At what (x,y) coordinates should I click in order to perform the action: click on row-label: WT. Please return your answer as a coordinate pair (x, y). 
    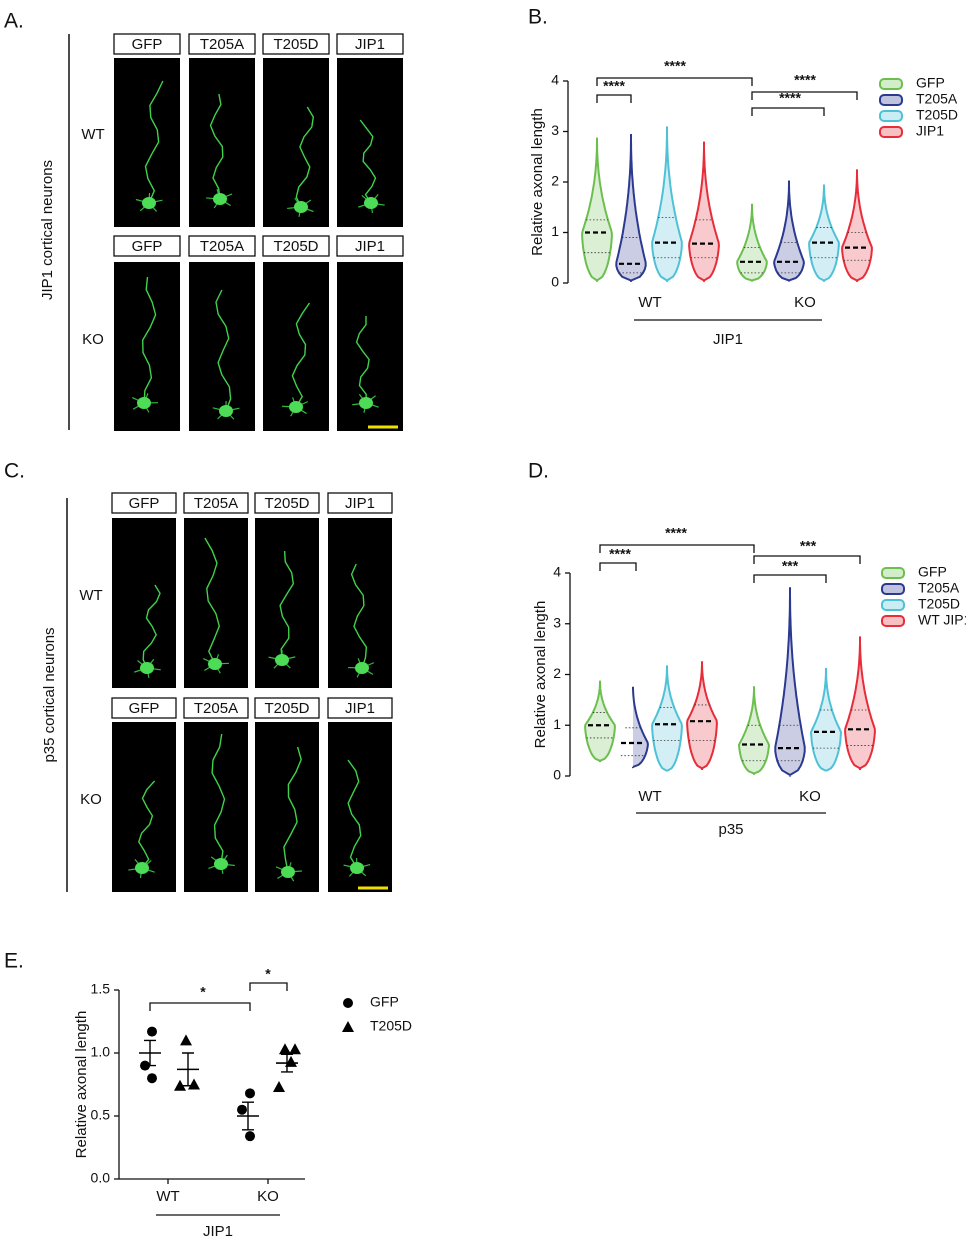
    Looking at the image, I should click on (92, 134).